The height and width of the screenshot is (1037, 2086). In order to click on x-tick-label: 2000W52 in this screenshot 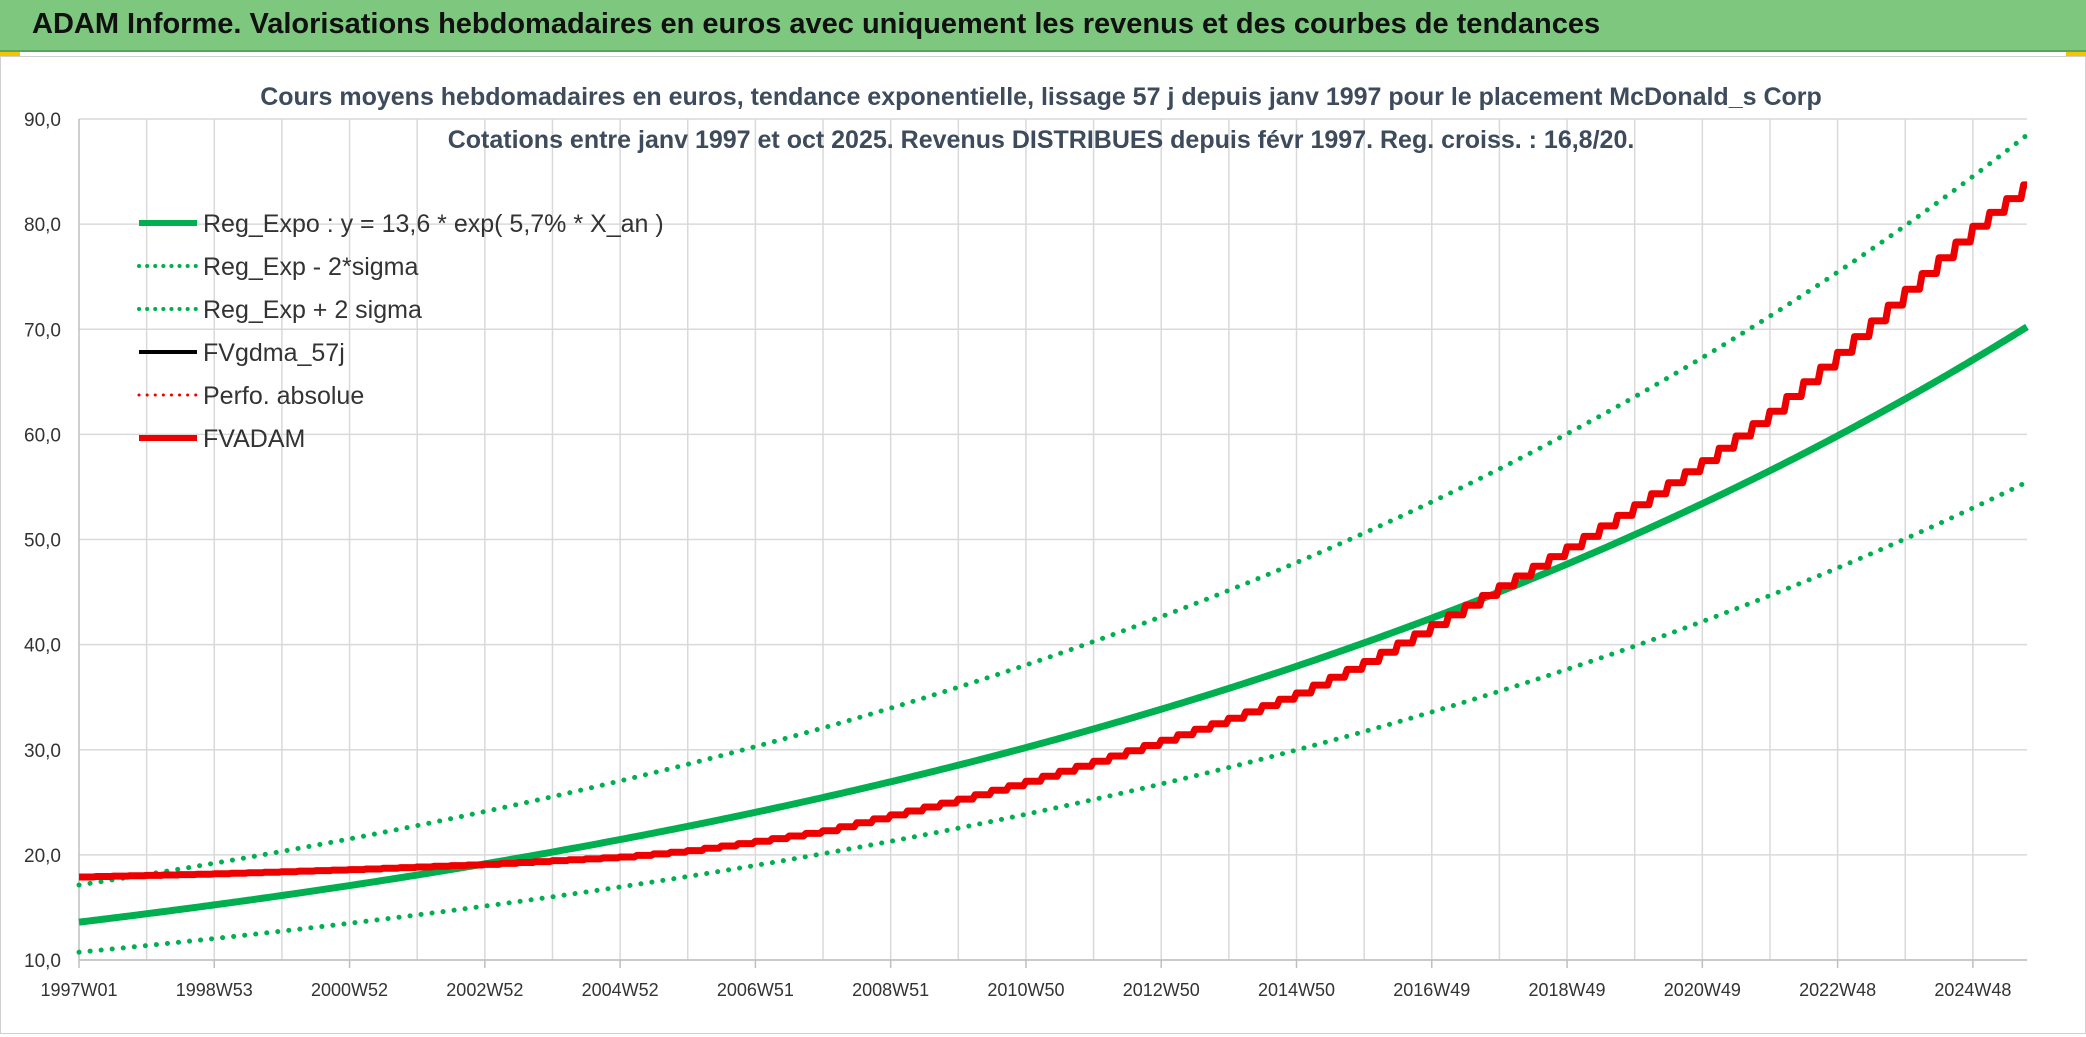, I will do `click(349, 990)`.